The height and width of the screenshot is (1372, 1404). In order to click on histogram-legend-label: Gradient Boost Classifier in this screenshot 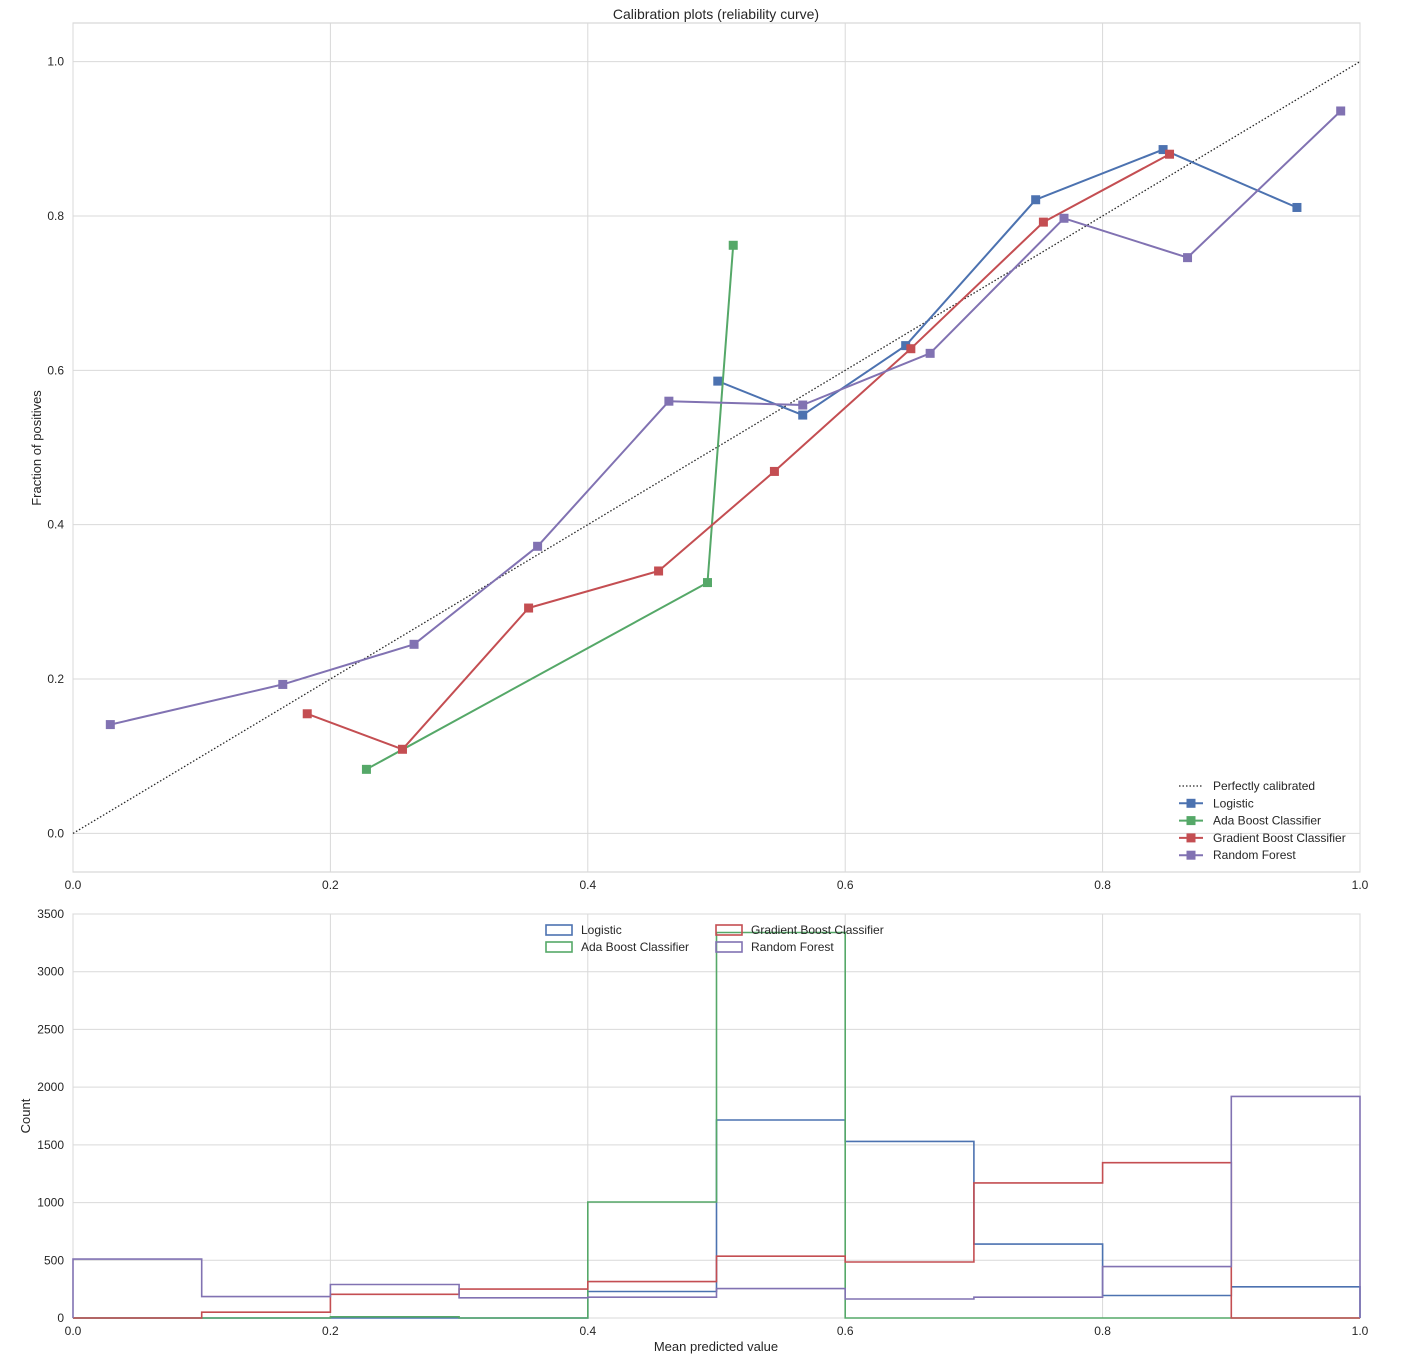, I will do `click(817, 930)`.